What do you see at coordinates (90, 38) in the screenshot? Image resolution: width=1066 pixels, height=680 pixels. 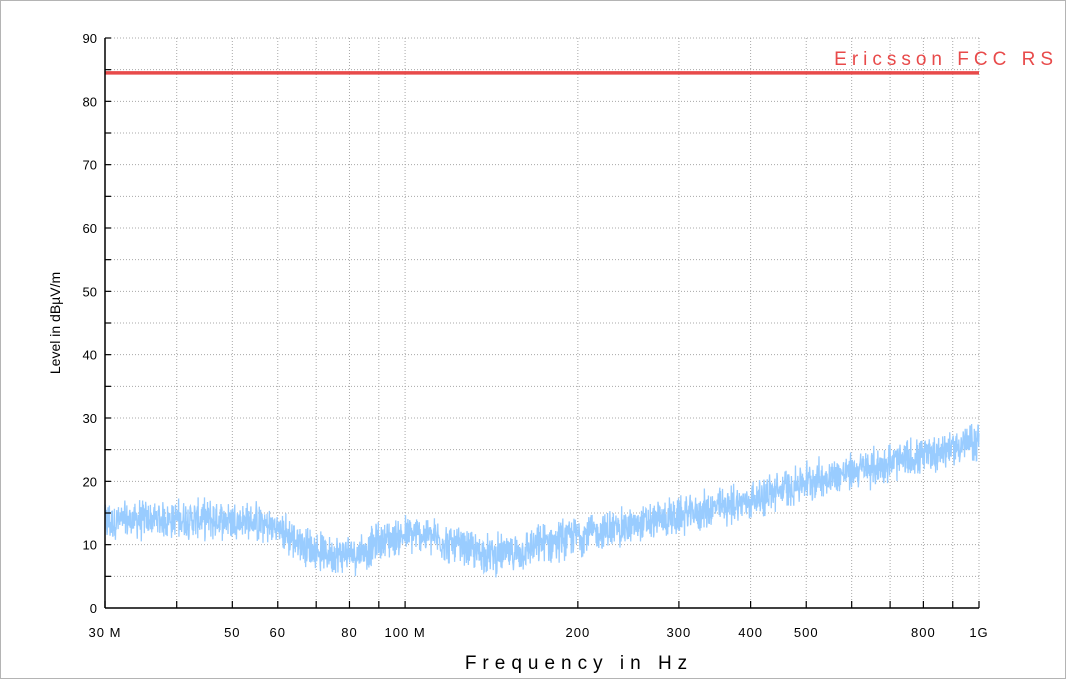 I see `y-tick-label: 90` at bounding box center [90, 38].